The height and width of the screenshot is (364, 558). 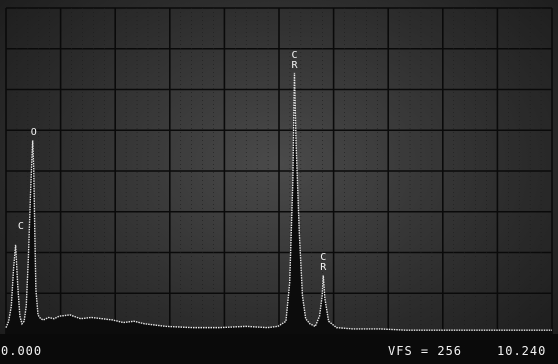 I want to click on x-start-readout: 0.000, so click(x=22, y=351).